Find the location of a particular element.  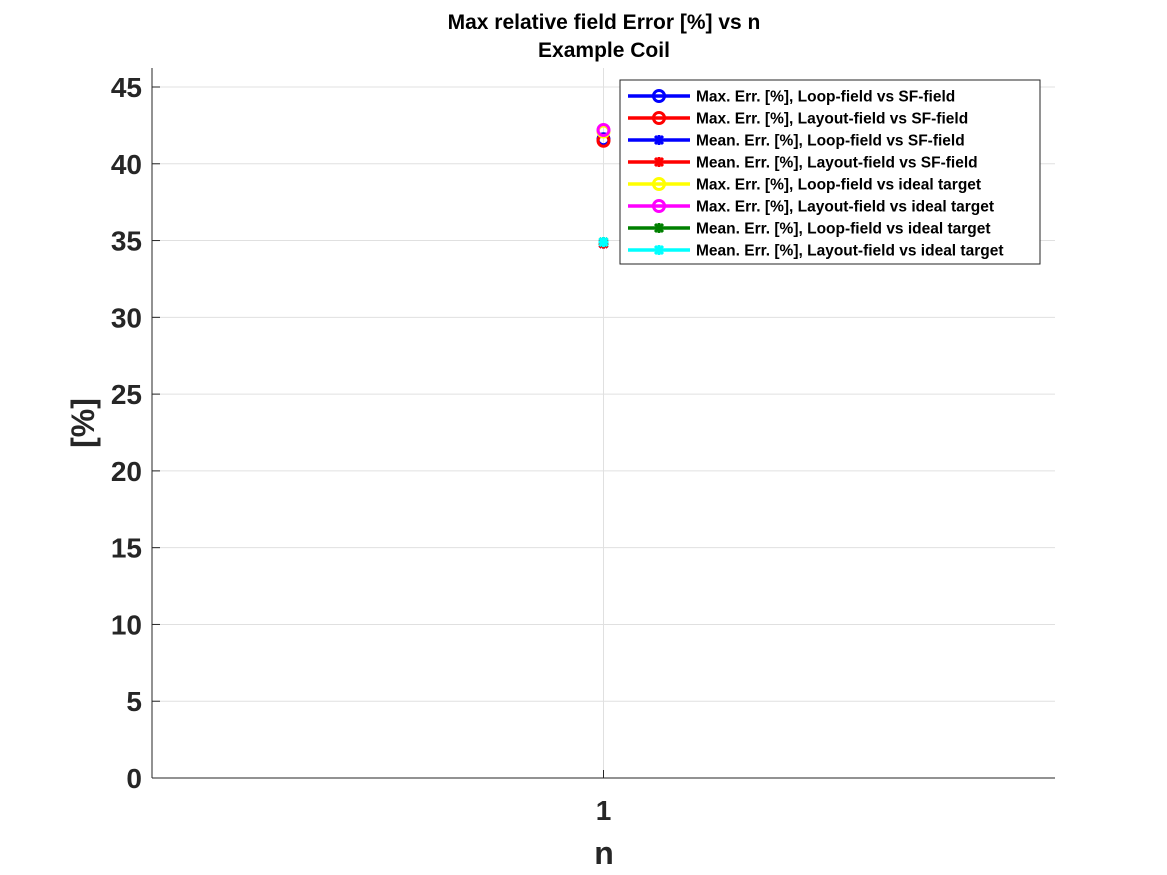

legend-entry-label: Mean. Err. [%], Loop-field vs SF-field is located at coordinates (830, 141).